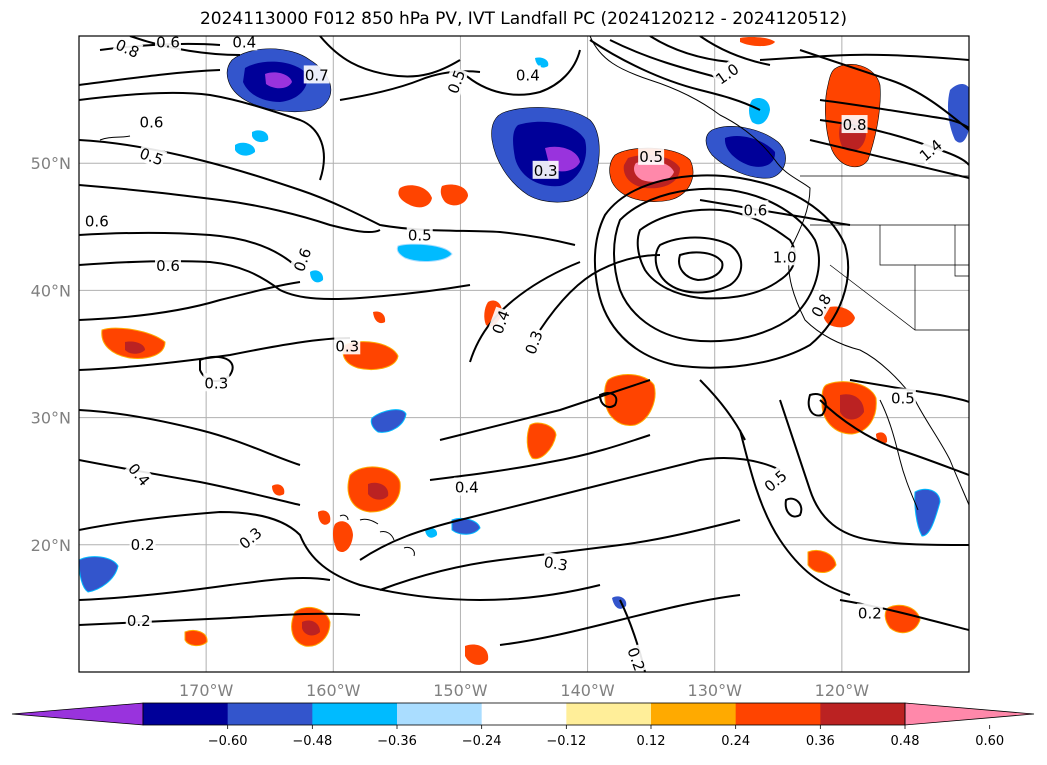  What do you see at coordinates (312, 741) in the screenshot?
I see `colorbar-tick-label: −0.48` at bounding box center [312, 741].